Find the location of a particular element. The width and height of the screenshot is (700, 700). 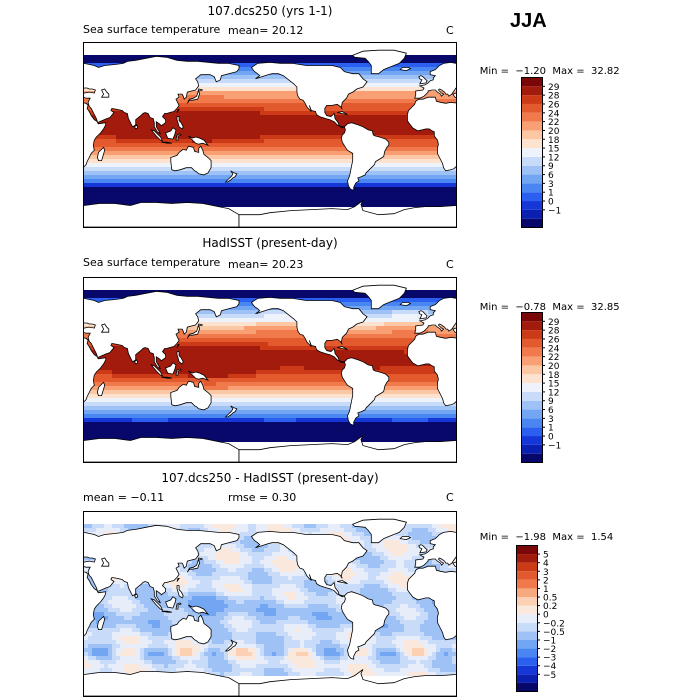

colorbar-tick-label: 0.5 is located at coordinates (550, 599).